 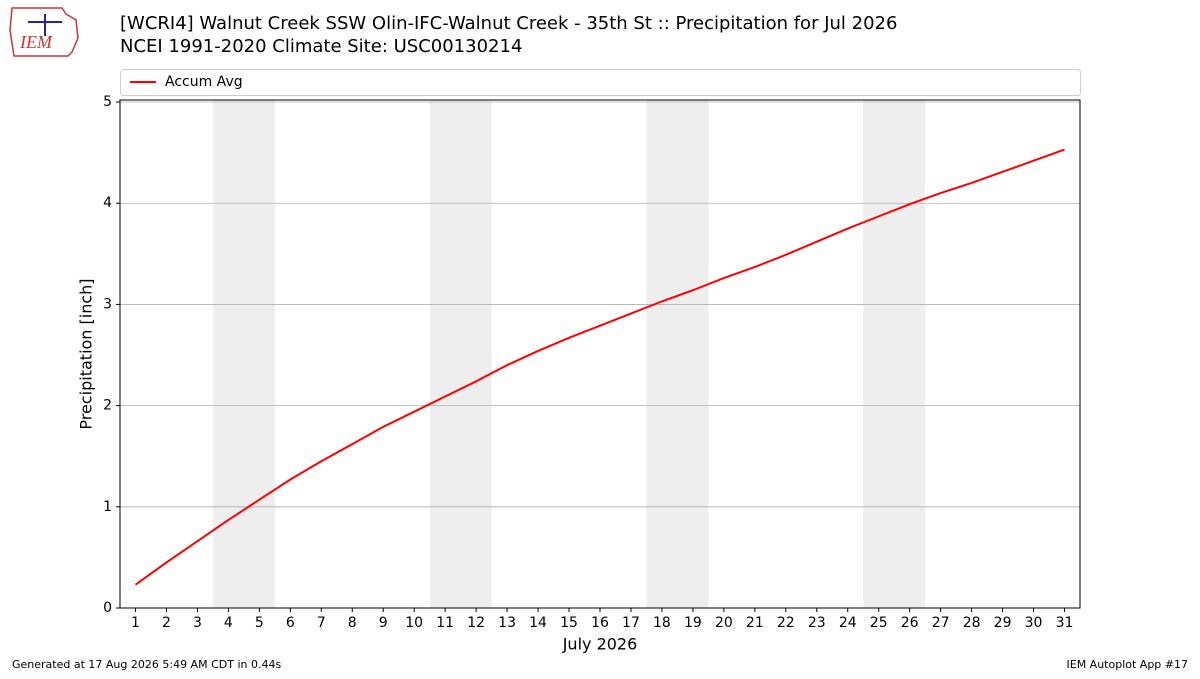 I want to click on legend-box, so click(x=600, y=82).